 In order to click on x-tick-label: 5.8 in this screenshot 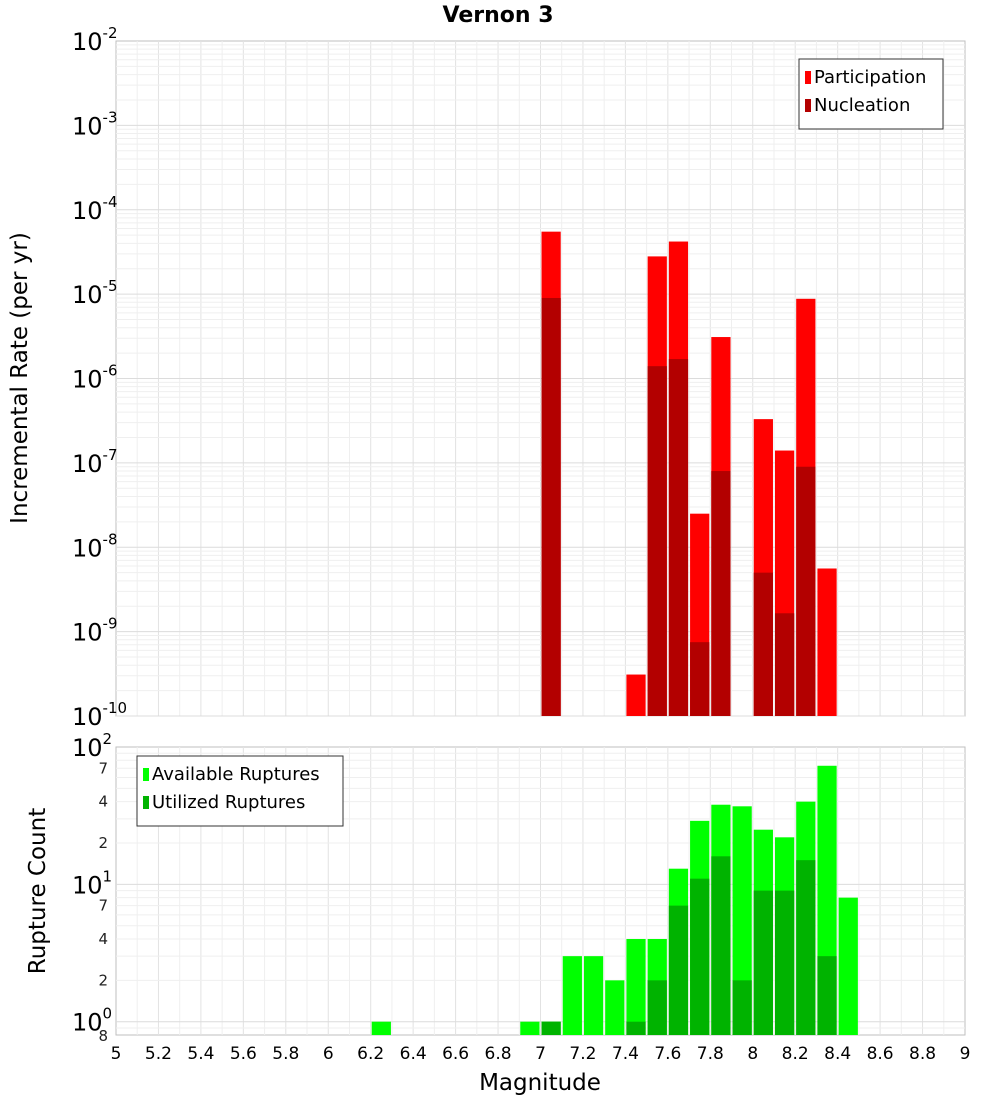, I will do `click(285, 1054)`.